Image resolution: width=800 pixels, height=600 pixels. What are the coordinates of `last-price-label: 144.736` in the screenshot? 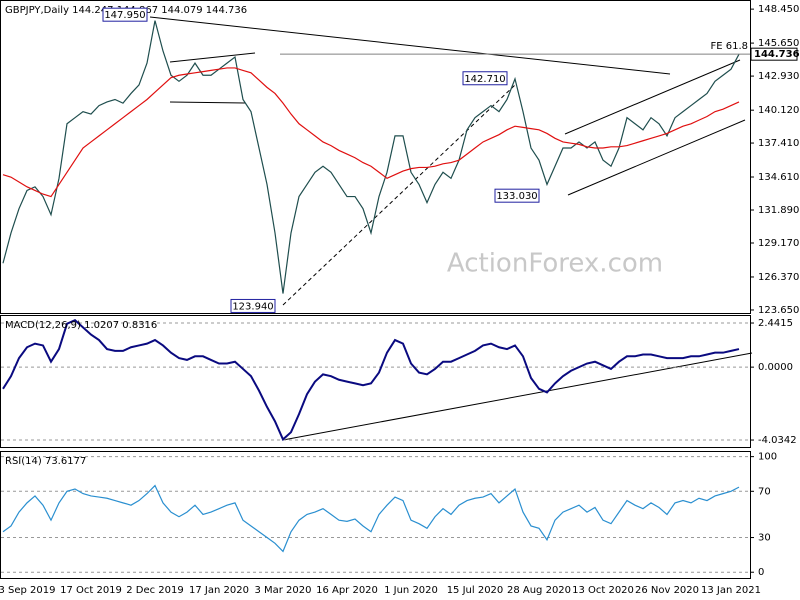 It's located at (777, 54).